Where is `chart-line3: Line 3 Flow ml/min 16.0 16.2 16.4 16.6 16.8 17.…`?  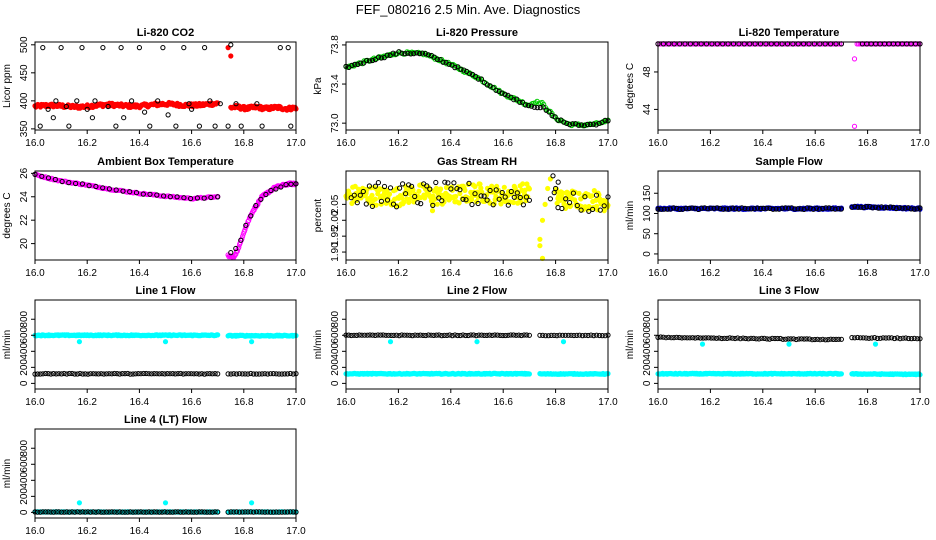 chart-line3: Line 3 Flow ml/min 16.0 16.2 16.4 16.6 16.8 17.… is located at coordinates (777, 346).